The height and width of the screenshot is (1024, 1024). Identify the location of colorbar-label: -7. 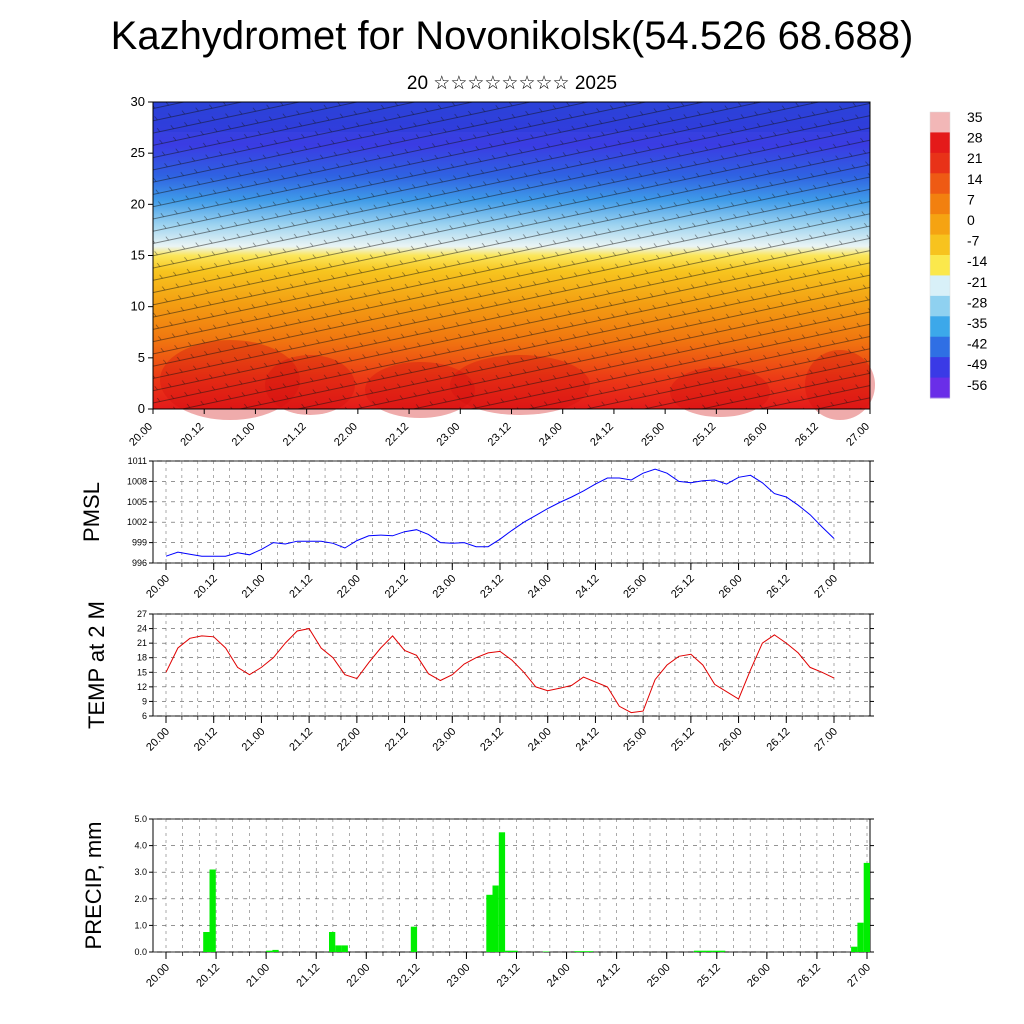
(973, 241).